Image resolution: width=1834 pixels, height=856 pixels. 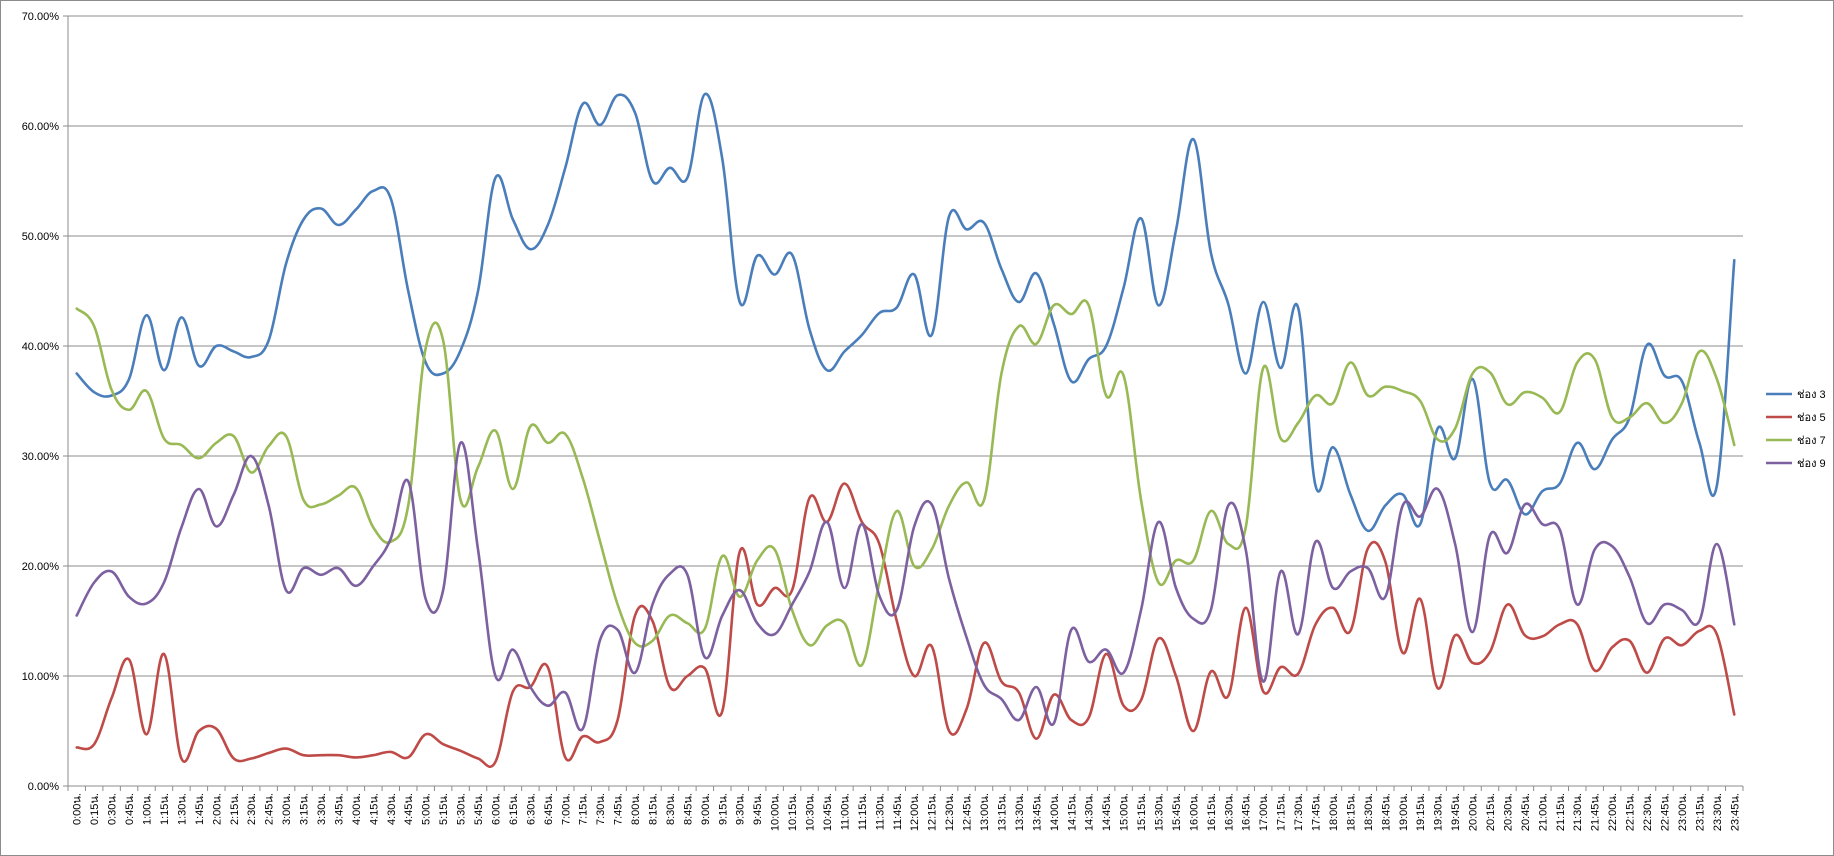 What do you see at coordinates (566, 809) in the screenshot?
I see `x-tick-label: 7:00น.` at bounding box center [566, 809].